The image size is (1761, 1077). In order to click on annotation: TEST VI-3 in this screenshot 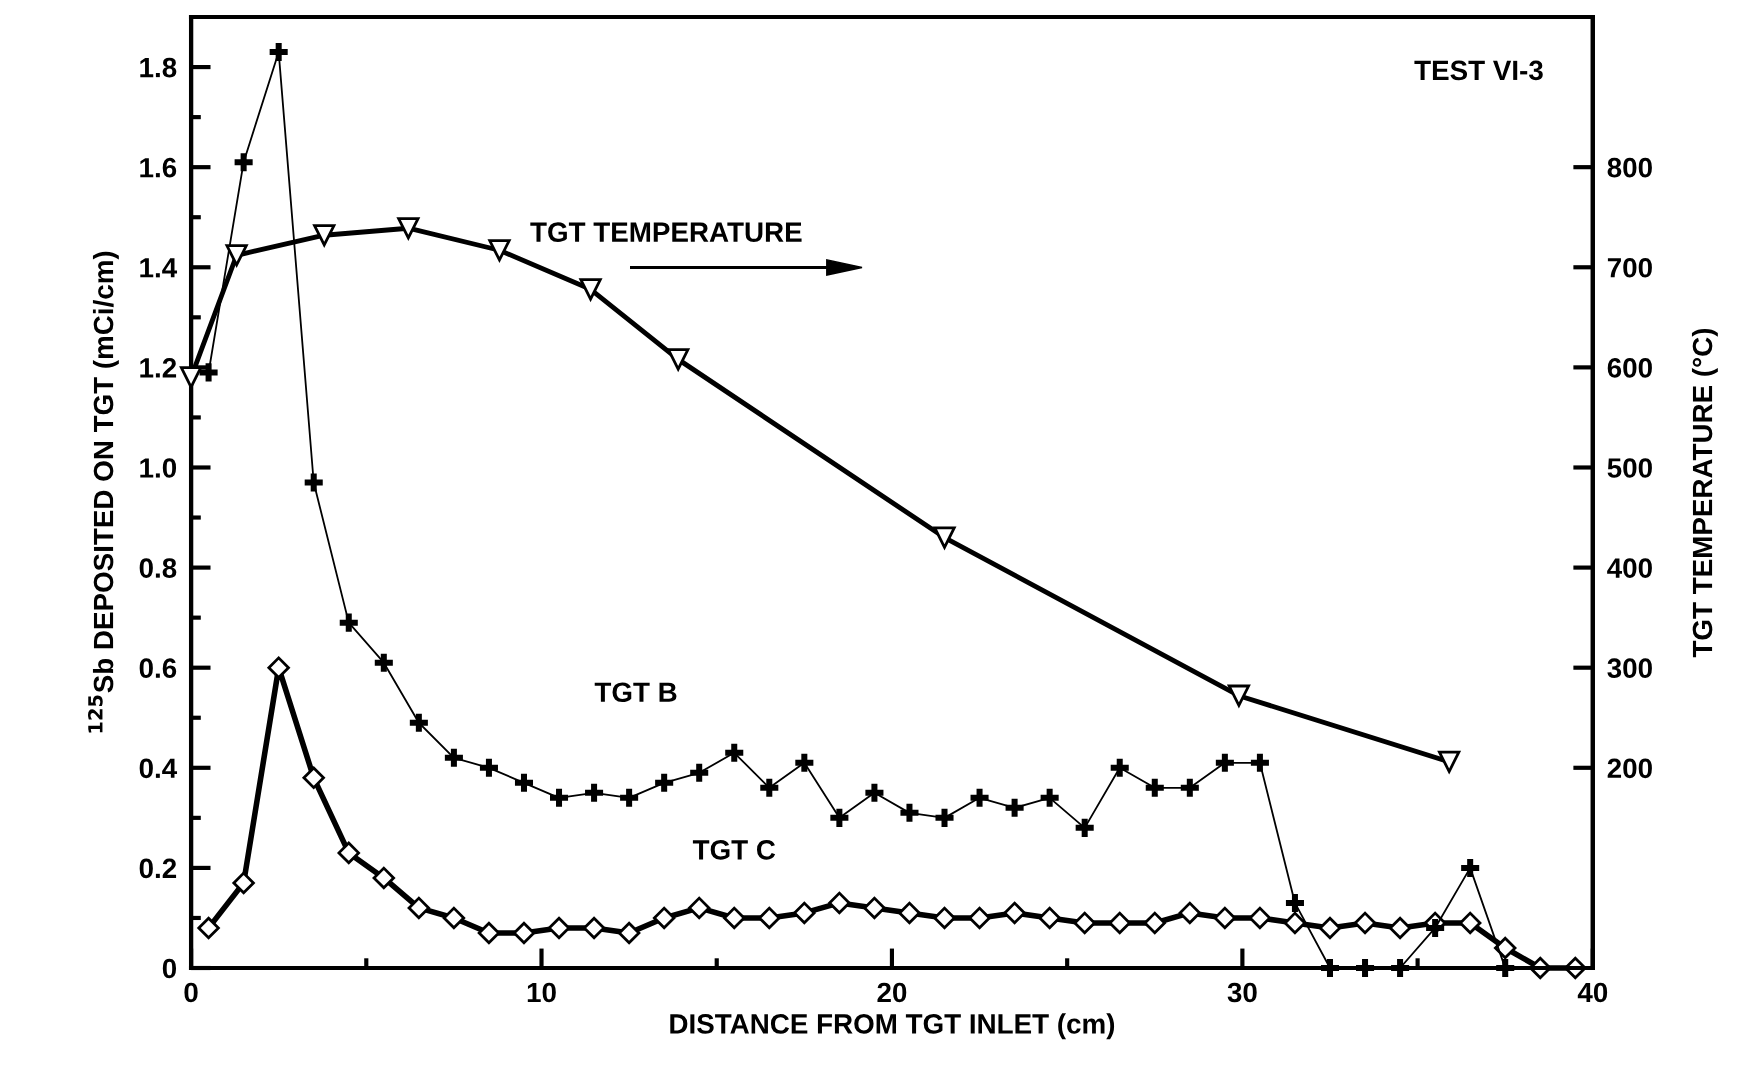, I will do `click(1478, 70)`.